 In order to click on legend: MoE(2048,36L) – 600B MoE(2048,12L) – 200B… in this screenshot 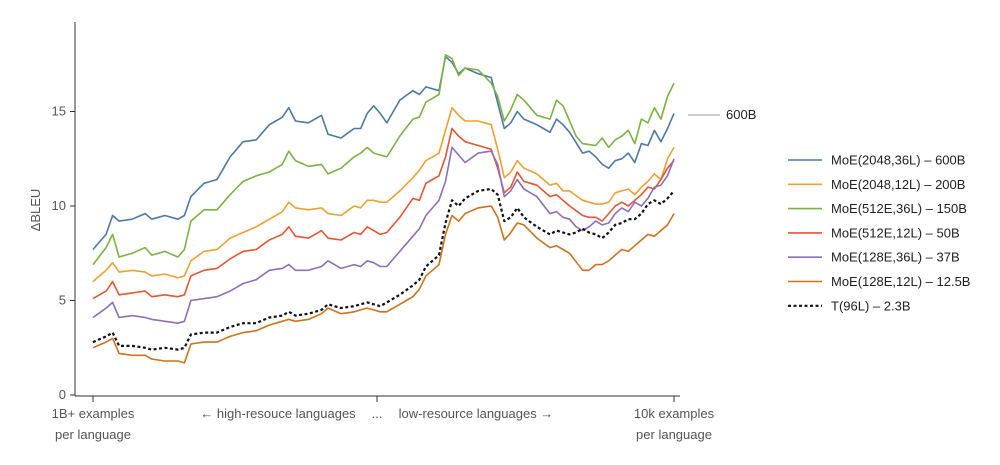, I will do `click(879, 233)`.